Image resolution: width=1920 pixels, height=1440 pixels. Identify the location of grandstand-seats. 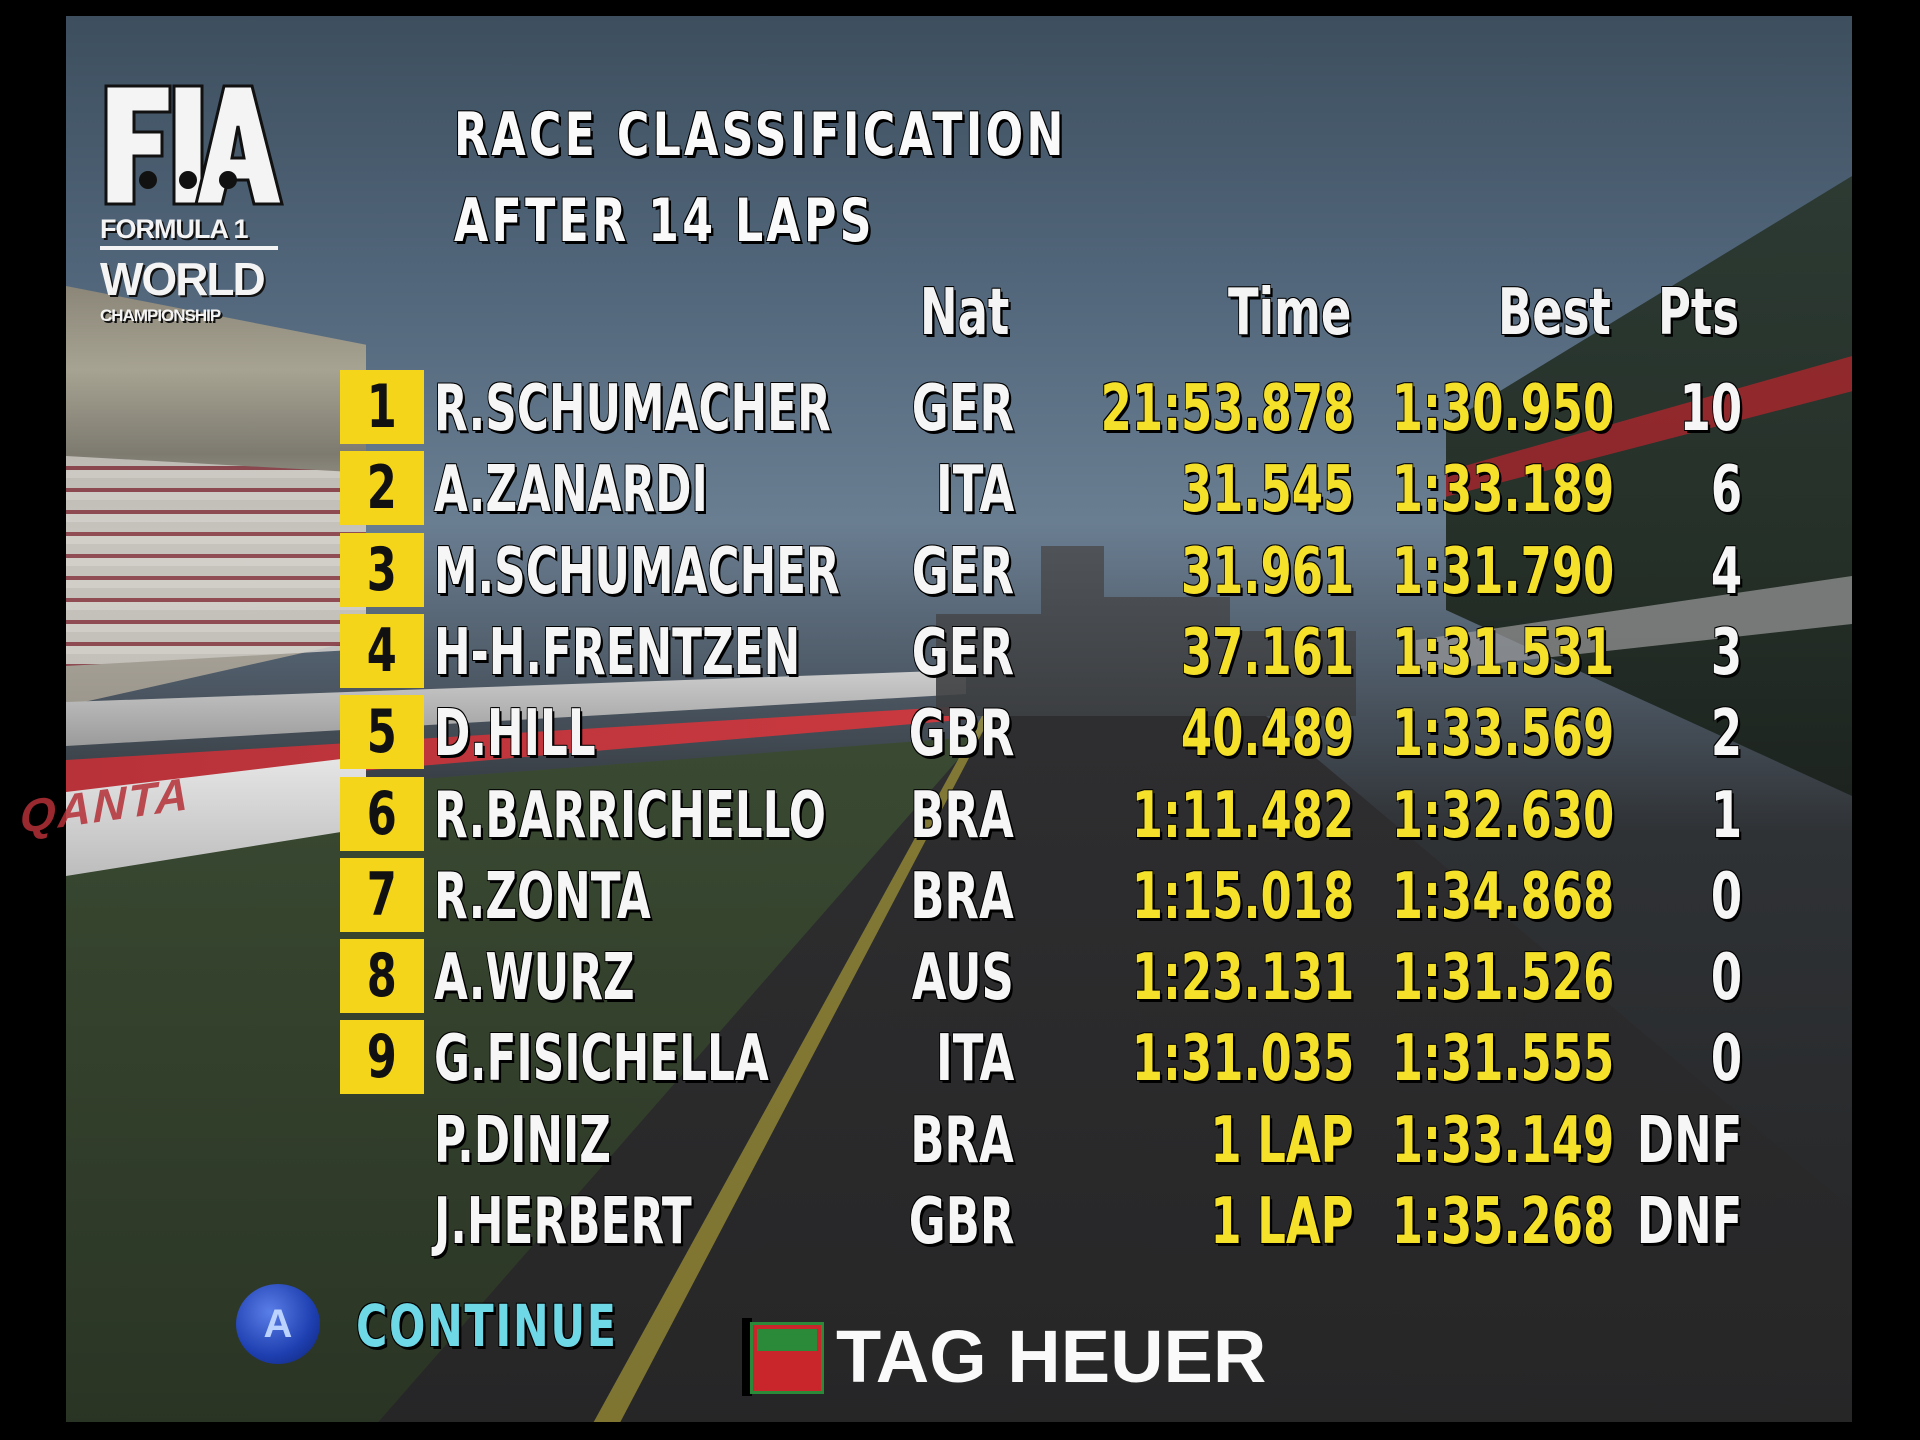
(216, 561).